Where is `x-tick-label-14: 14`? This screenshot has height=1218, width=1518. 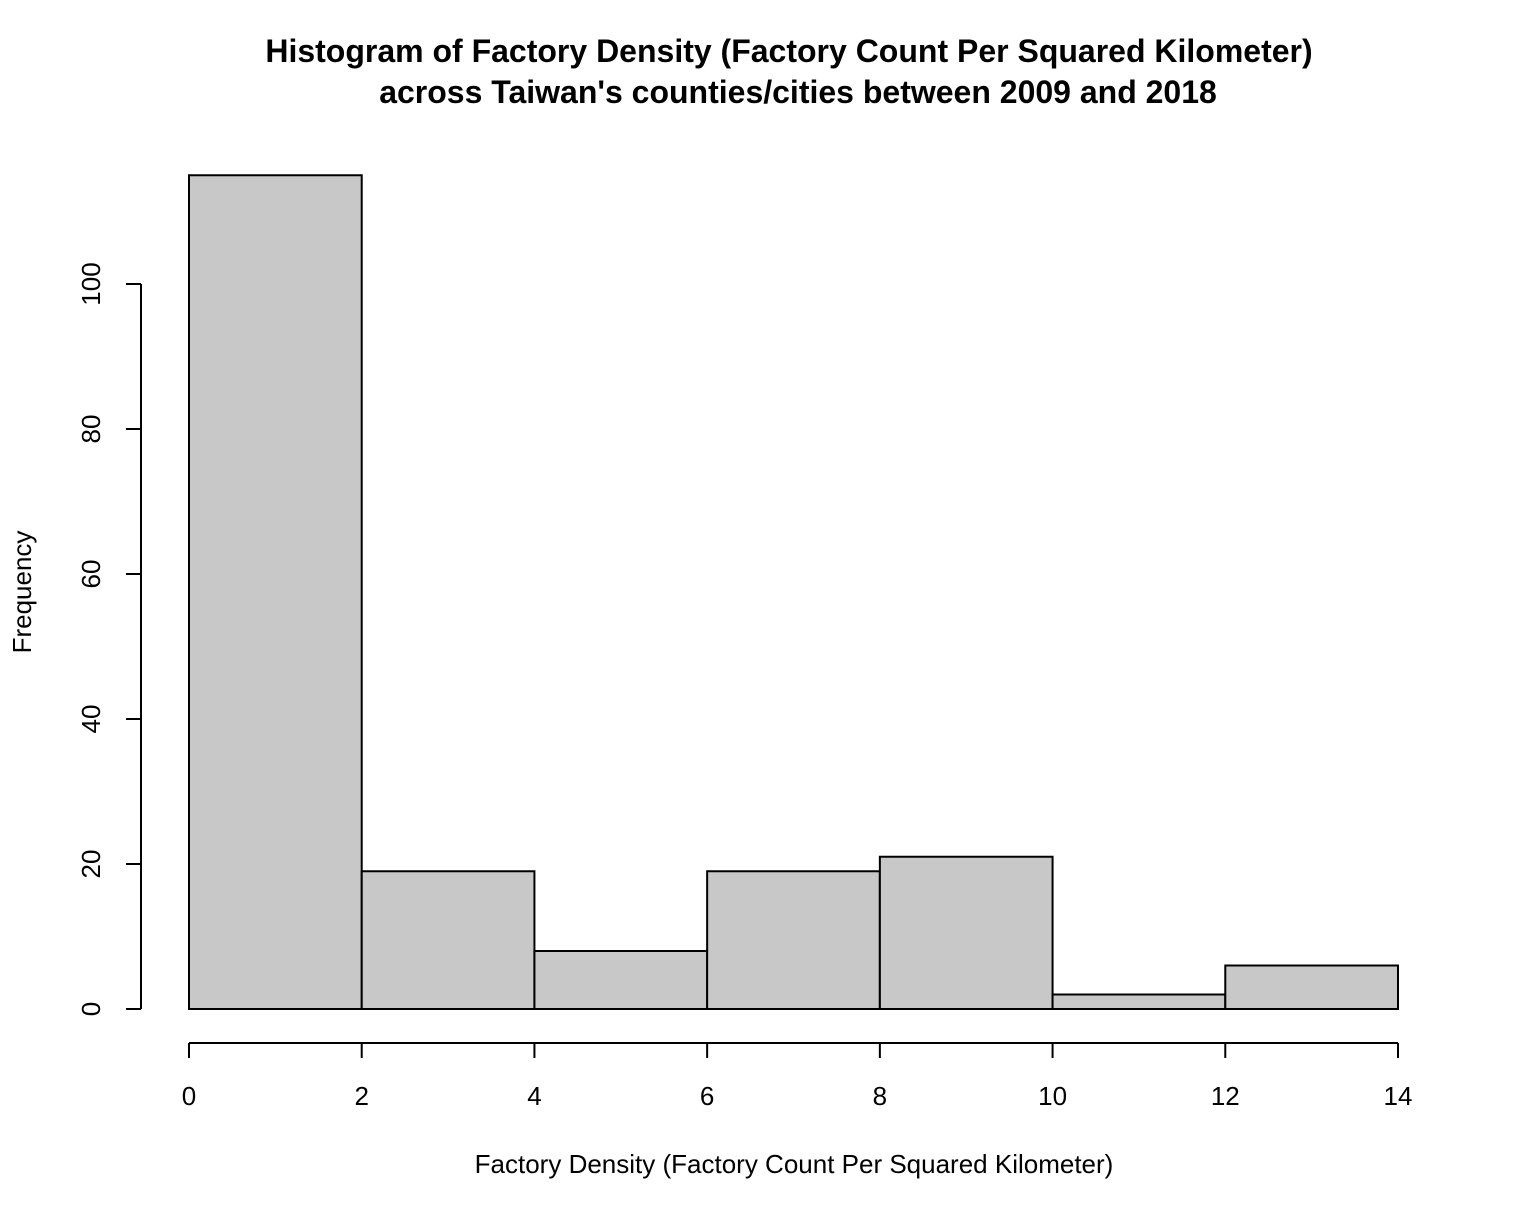 x-tick-label-14: 14 is located at coordinates (1398, 1096).